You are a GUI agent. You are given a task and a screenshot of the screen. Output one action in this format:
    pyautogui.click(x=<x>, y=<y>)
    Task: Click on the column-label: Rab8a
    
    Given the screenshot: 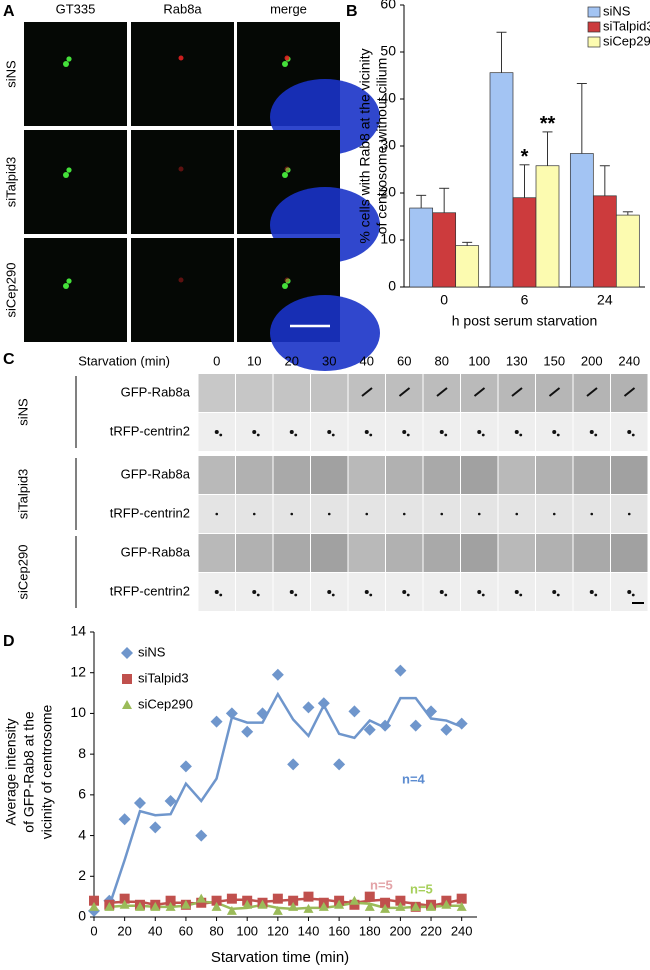 What is the action you would take?
    pyautogui.click(x=182, y=8)
    